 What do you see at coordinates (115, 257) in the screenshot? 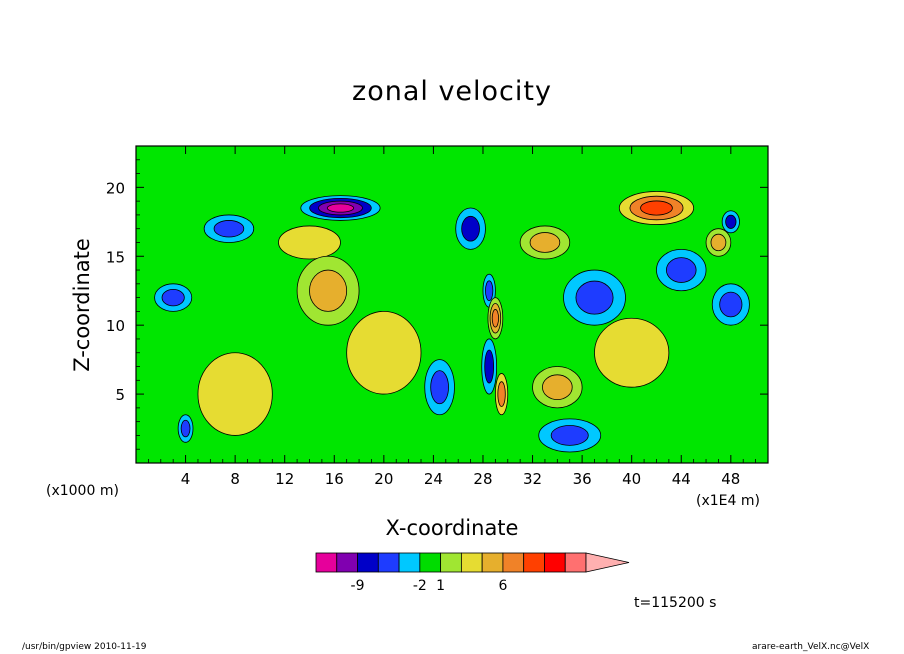
I see `y-tick-label: 15` at bounding box center [115, 257].